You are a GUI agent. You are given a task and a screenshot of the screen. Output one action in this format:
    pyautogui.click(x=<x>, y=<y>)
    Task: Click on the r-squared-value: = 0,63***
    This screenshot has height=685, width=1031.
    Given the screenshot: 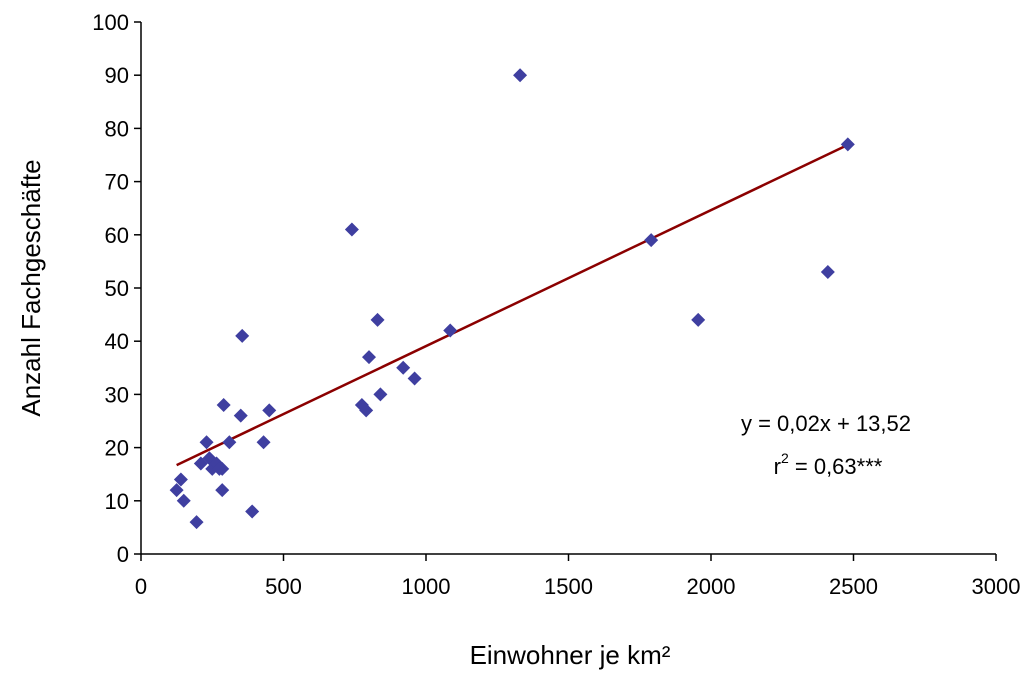 What is the action you would take?
    pyautogui.click(x=836, y=466)
    